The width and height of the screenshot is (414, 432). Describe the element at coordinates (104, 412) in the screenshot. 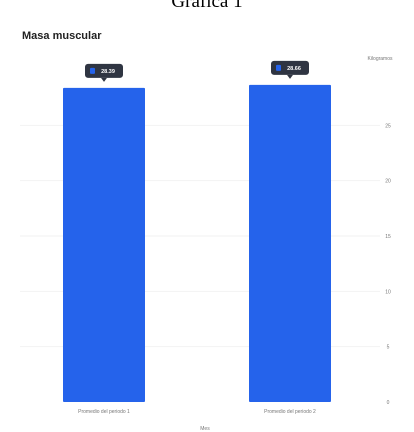

I see `x-tick-label: Promedio del periodo 1` at that location.